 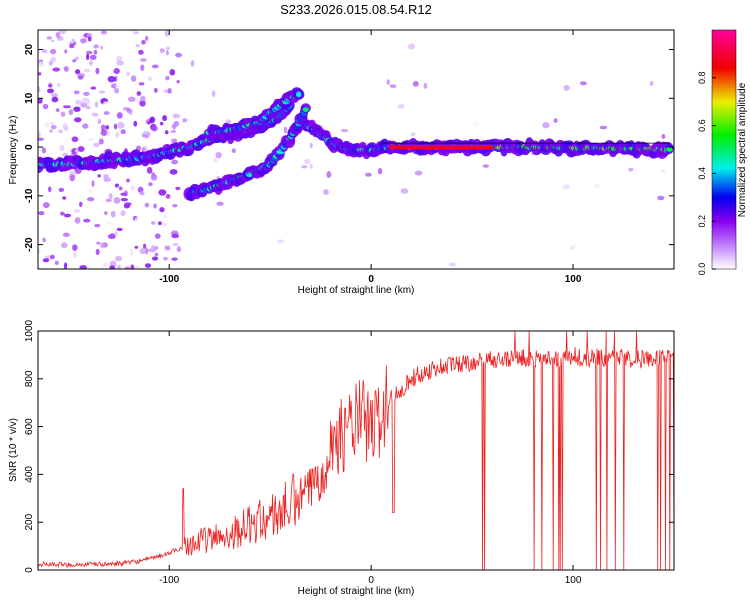 What do you see at coordinates (169, 580) in the screenshot?
I see `x-tick-label: -100` at bounding box center [169, 580].